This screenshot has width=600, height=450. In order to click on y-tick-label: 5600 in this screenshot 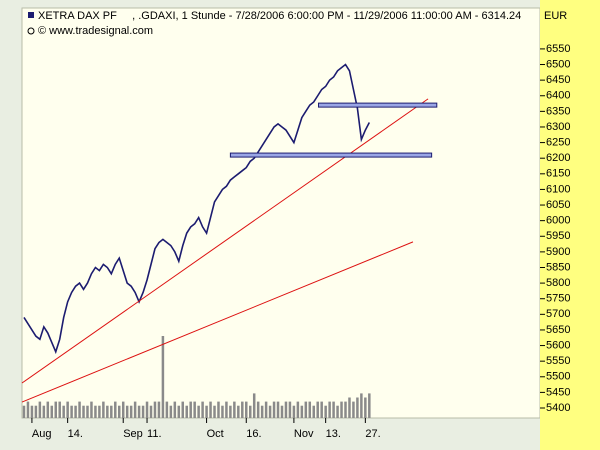, I will do `click(558, 345)`.